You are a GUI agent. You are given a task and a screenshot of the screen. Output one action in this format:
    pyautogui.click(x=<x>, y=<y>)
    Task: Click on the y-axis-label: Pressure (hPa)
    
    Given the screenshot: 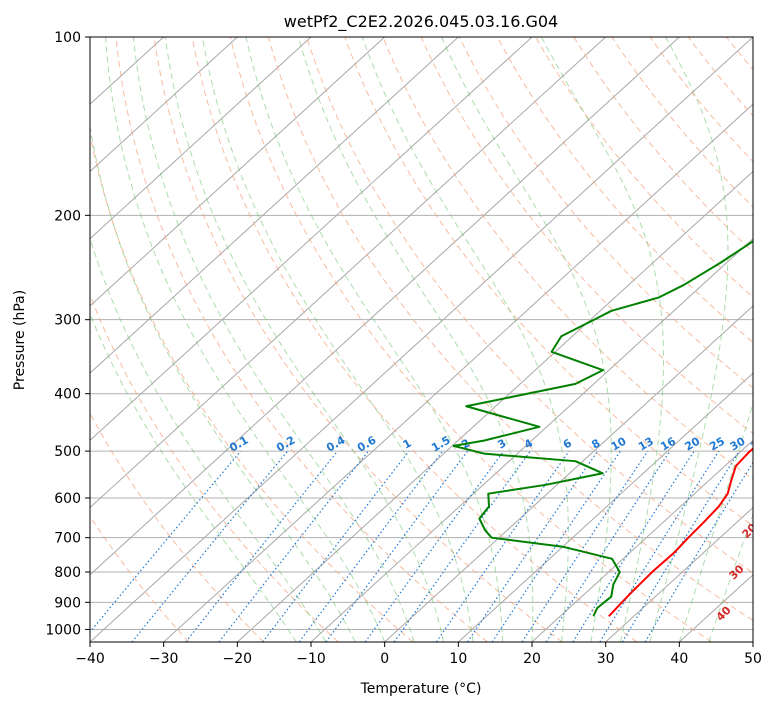 What is the action you would take?
    pyautogui.click(x=20, y=340)
    